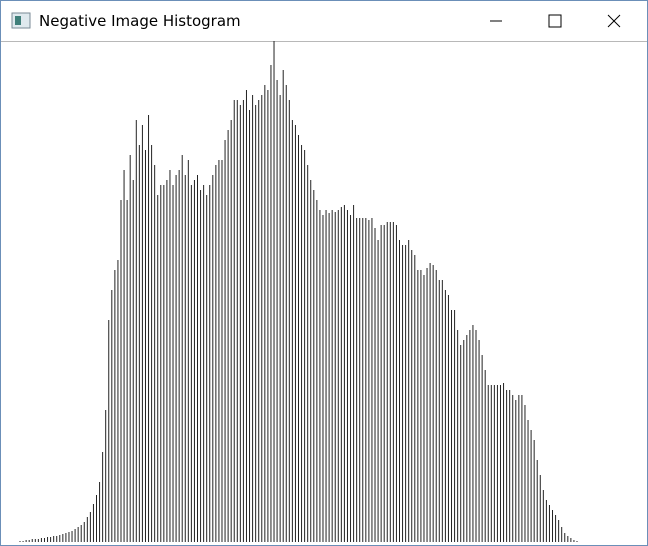  Describe the element at coordinates (324, 21) in the screenshot. I see `title-bar: Negative Image Histogram` at that location.